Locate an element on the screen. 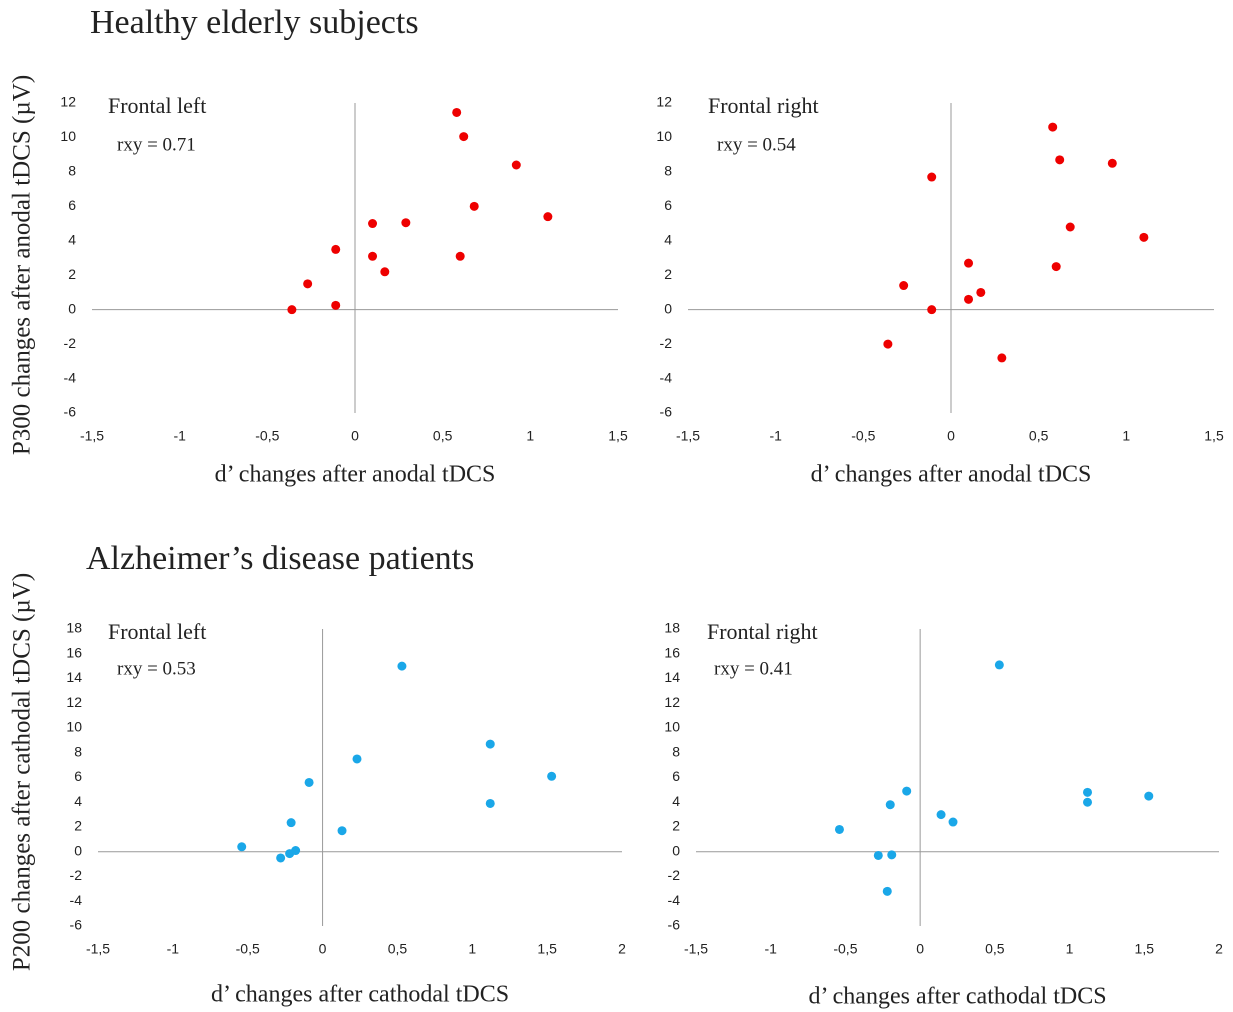 Image resolution: width=1233 pixels, height=1012 pixels. section-title: Alzheimer’s disease patients is located at coordinates (280, 558).